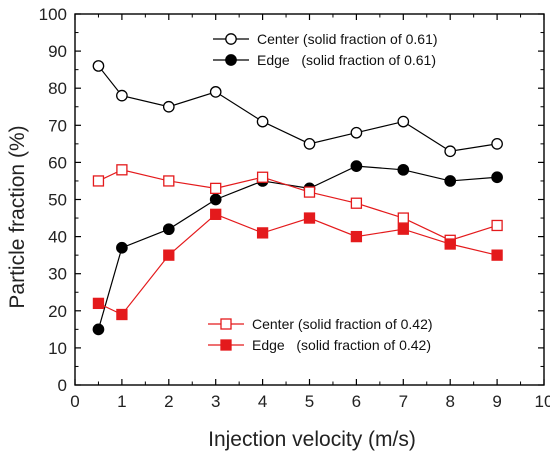 This screenshot has width=550, height=459. I want to click on y-tick-label: 80, so click(57, 88).